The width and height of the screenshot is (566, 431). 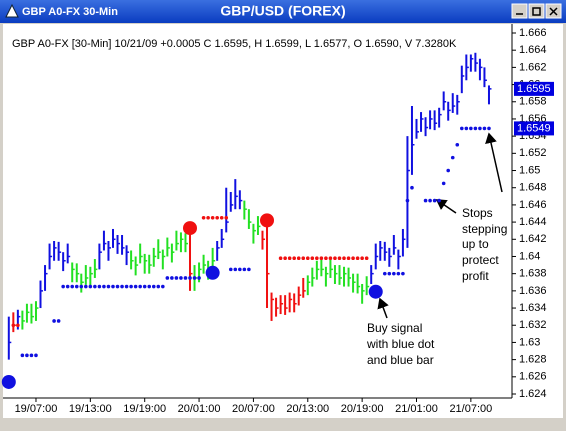 I want to click on y-tick-label: 1.646, so click(x=533, y=205).